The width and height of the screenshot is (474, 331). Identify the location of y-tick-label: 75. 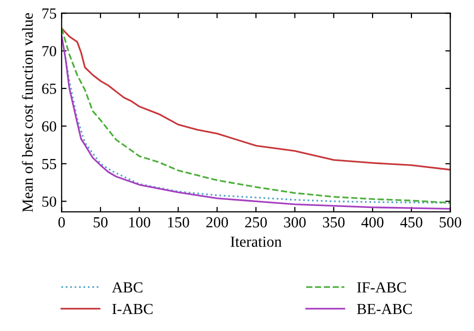
(49, 13).